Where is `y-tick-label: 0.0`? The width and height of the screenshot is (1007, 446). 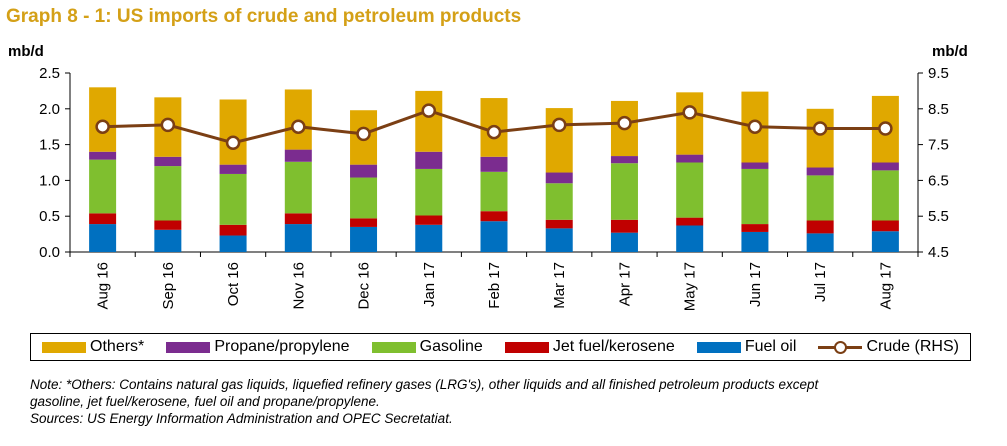
y-tick-label: 0.0 is located at coordinates (49, 252).